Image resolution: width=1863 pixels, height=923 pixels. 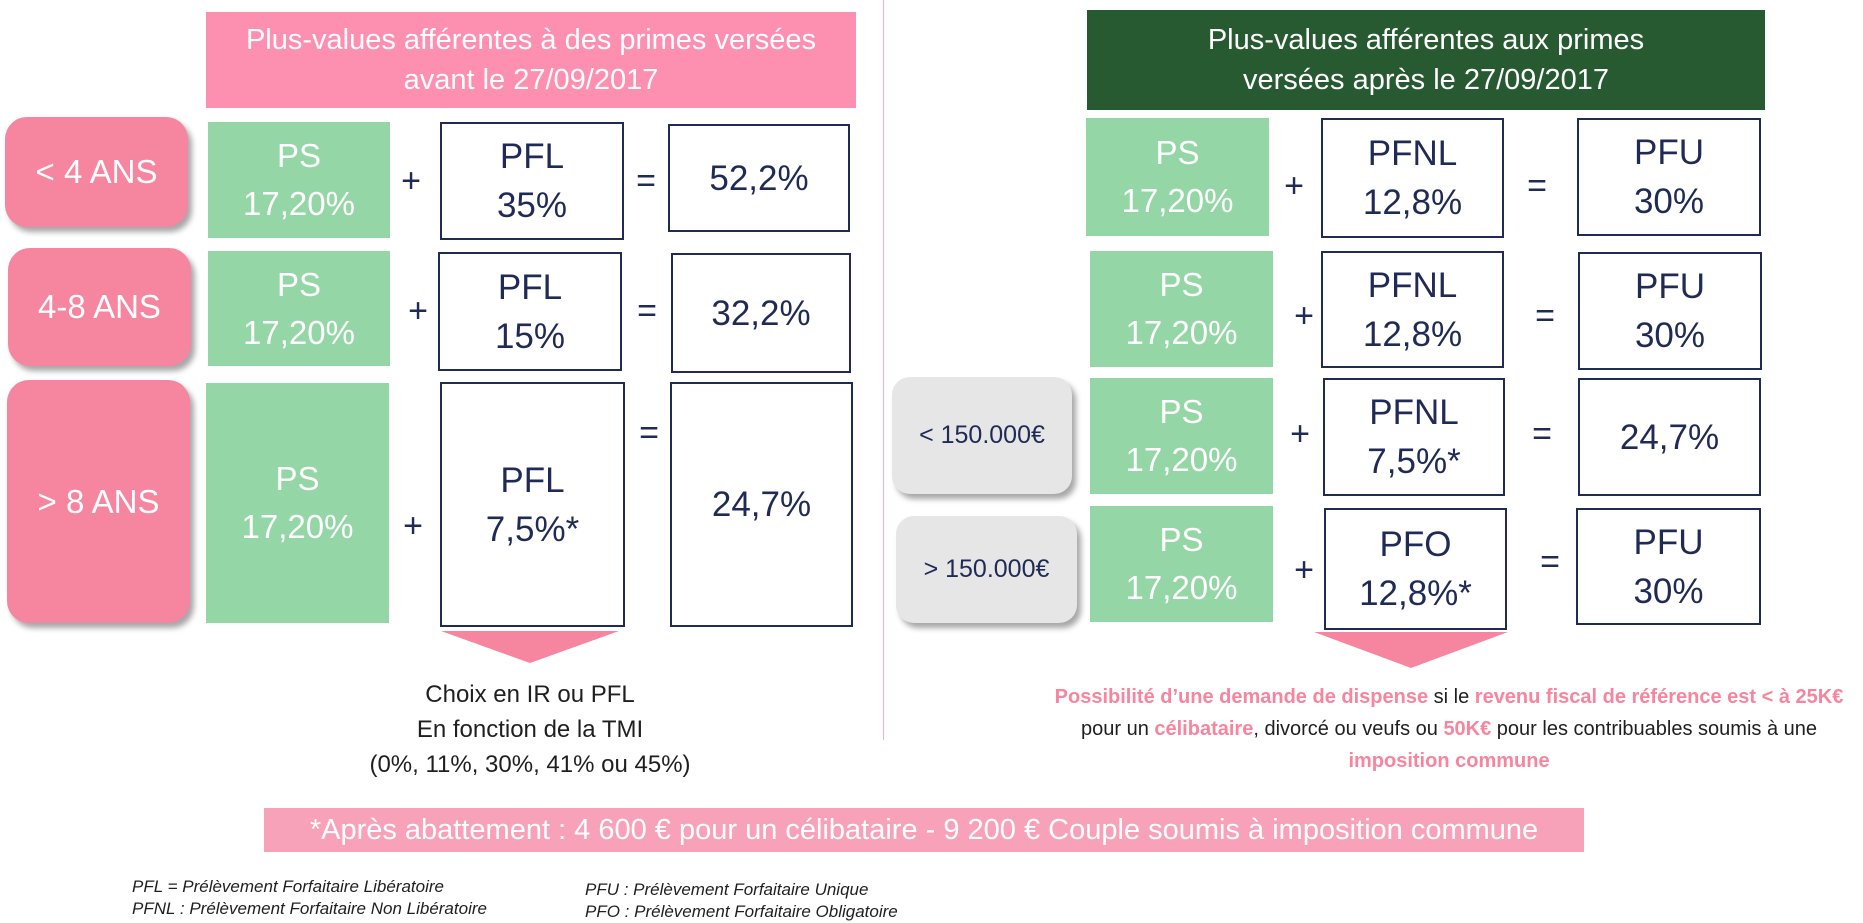 I want to click on center-divider, so click(x=883, y=370).